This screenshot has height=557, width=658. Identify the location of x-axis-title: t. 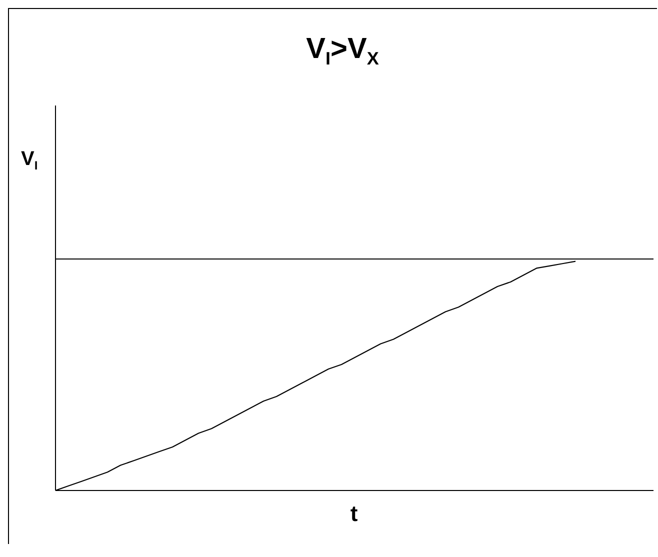
(354, 513).